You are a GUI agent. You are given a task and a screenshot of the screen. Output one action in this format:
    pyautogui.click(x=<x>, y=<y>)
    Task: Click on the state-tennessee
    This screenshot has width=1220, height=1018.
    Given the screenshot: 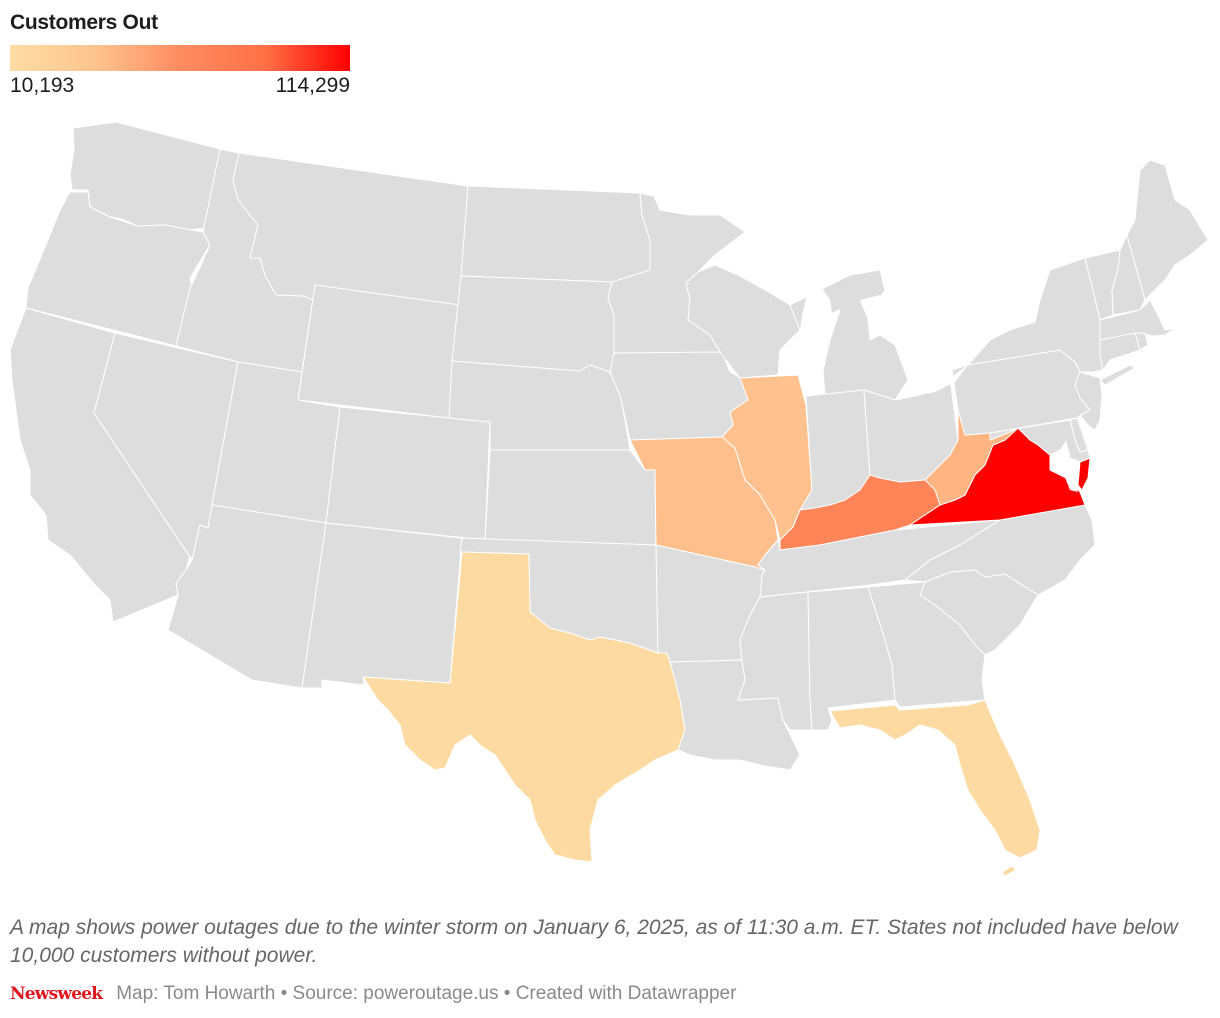 What is the action you would take?
    pyautogui.click(x=879, y=558)
    